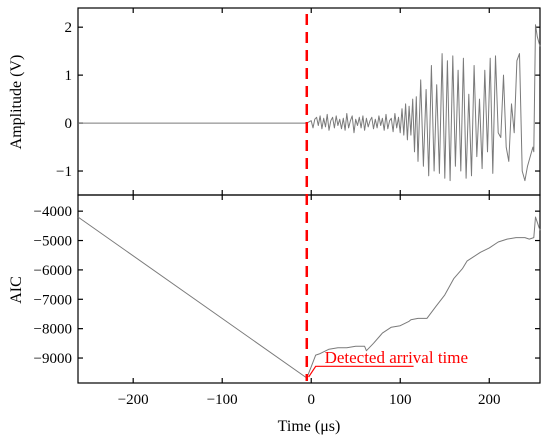  I want to click on top-y-tick-label: 1, so click(69, 76).